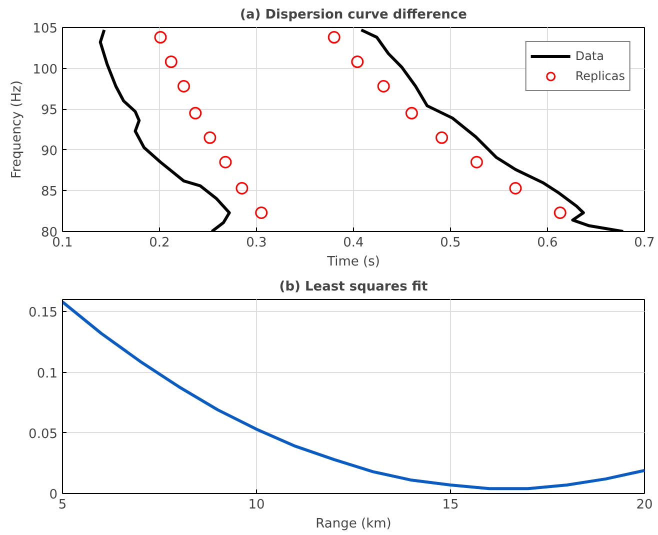  Describe the element at coordinates (450, 243) in the screenshot. I see `x-tick-label: 0.5` at that location.